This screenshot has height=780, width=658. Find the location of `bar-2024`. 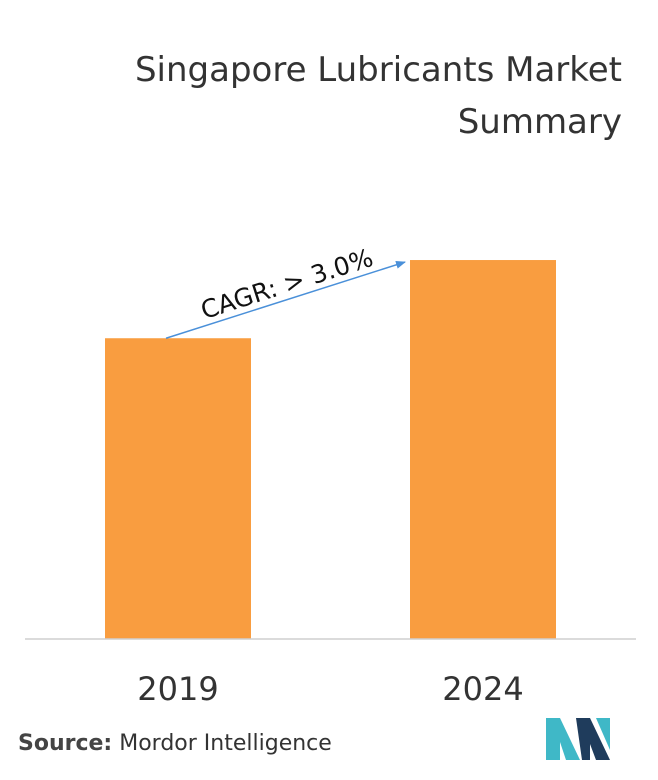

bar-2024 is located at coordinates (483, 449).